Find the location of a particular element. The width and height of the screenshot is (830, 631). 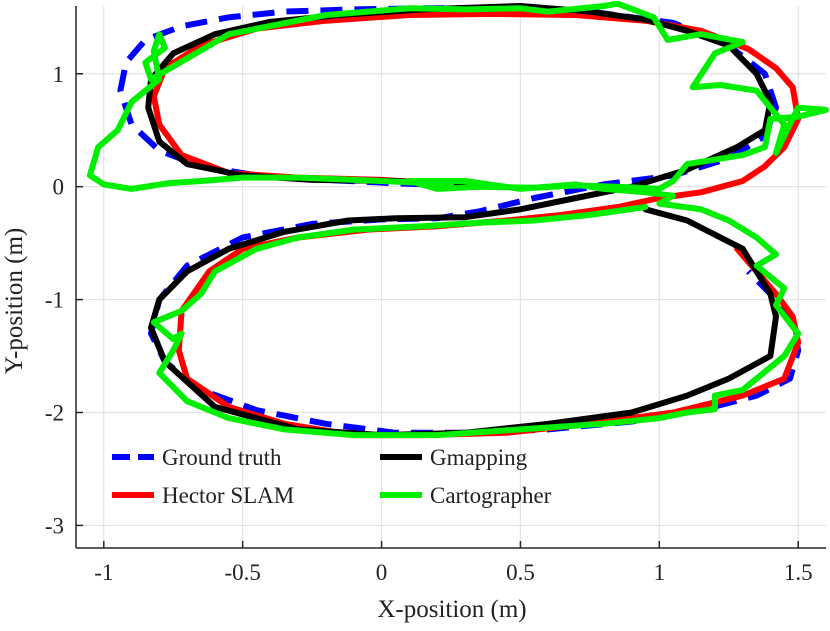

x-tick-label: 1.5 is located at coordinates (798, 572).